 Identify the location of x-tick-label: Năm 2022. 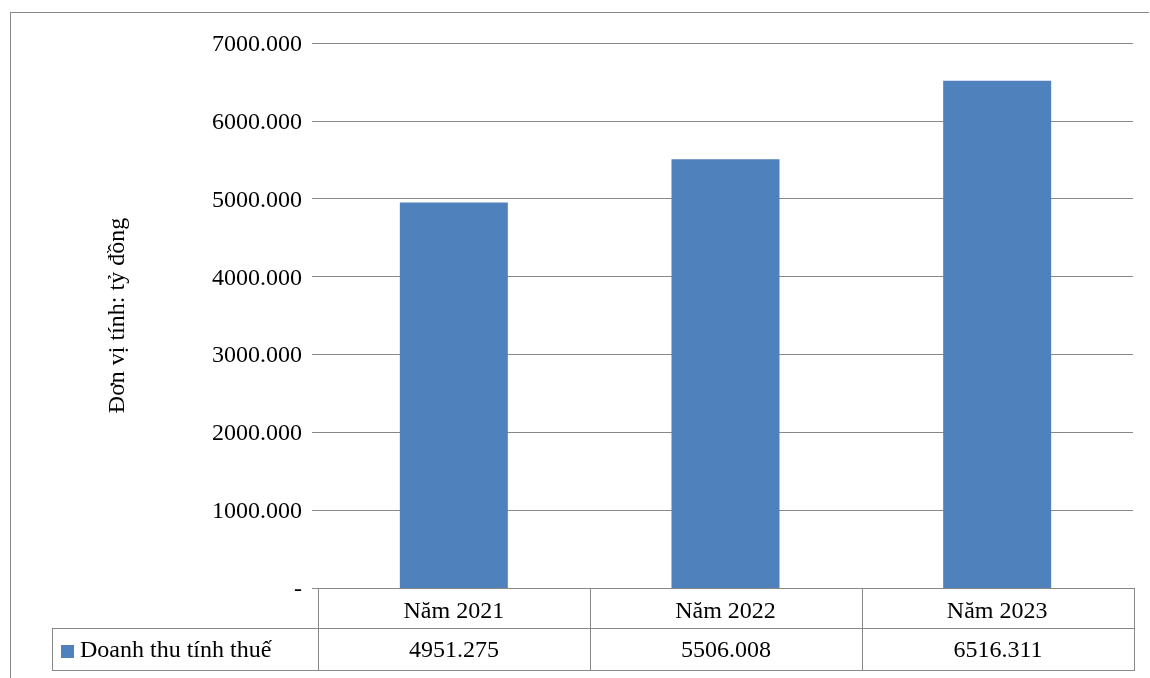
(725, 610).